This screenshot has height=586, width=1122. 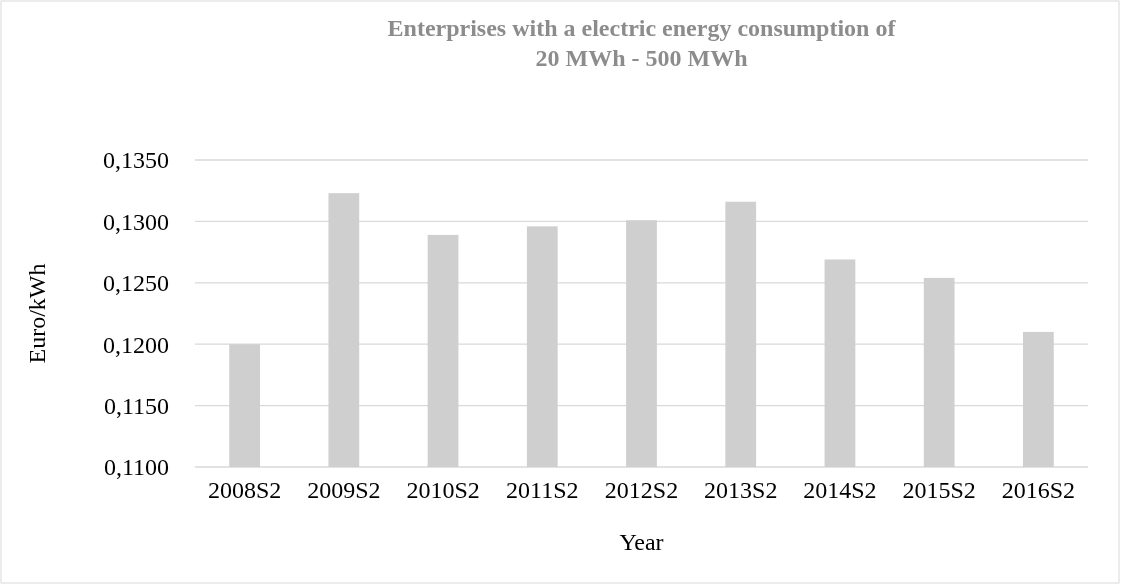 What do you see at coordinates (641, 490) in the screenshot?
I see `x-tick-label: 2012S2` at bounding box center [641, 490].